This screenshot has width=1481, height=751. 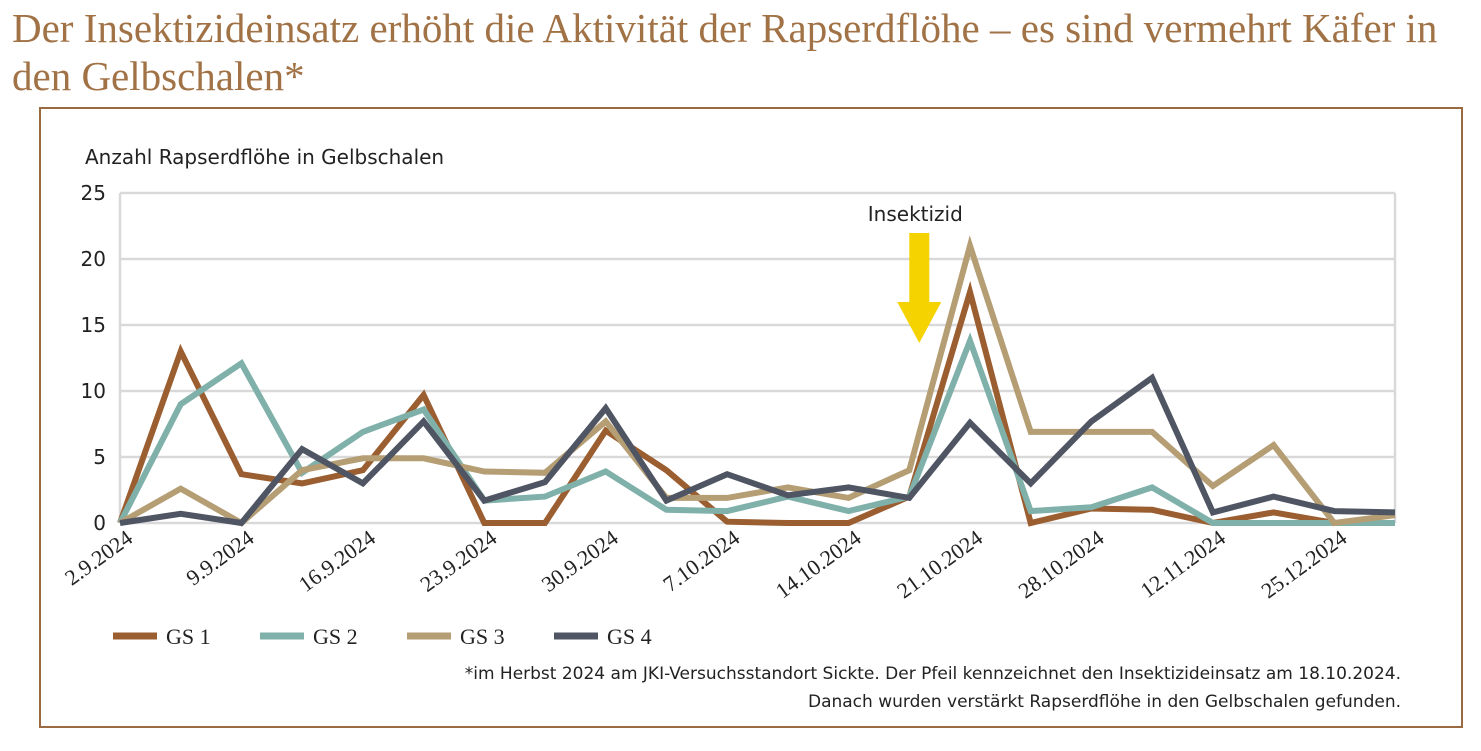 What do you see at coordinates (458, 561) in the screenshot?
I see `x-tick-label: 23.9.2024` at bounding box center [458, 561].